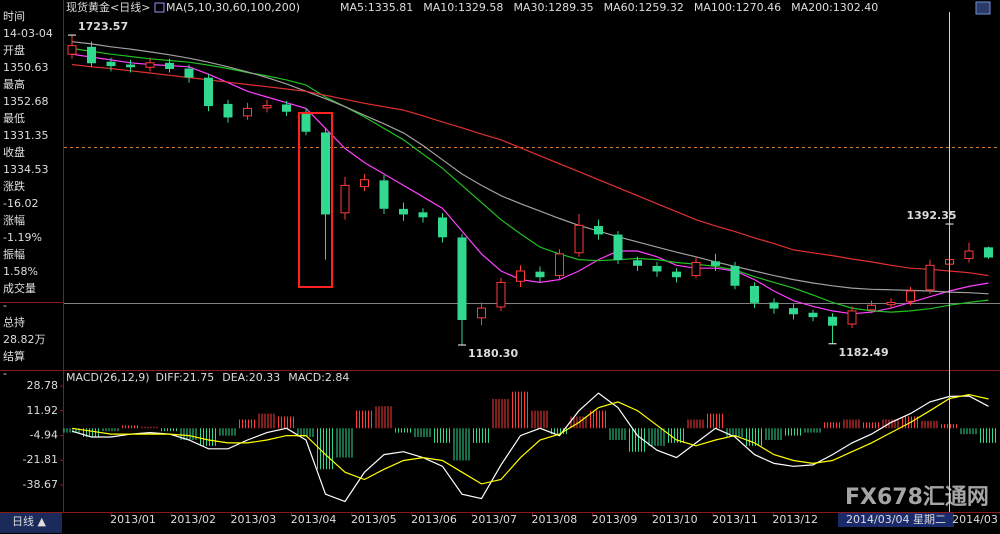  I want to click on x-tick-label: 2013/08, so click(555, 519).